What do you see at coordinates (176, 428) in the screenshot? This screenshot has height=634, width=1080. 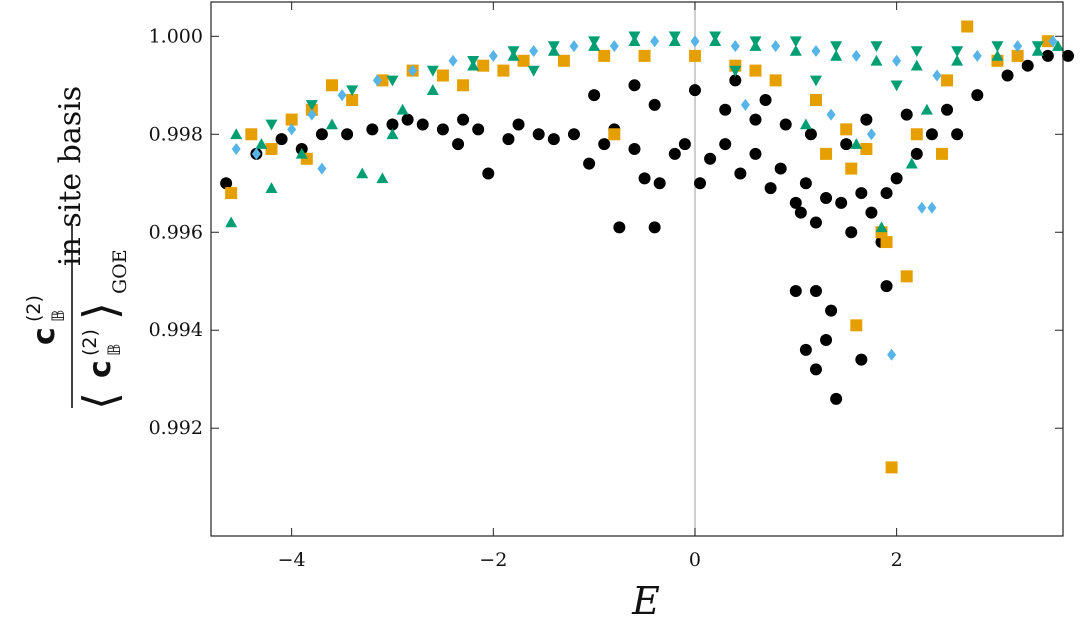 I see `y-tick-label: 0.992` at bounding box center [176, 428].